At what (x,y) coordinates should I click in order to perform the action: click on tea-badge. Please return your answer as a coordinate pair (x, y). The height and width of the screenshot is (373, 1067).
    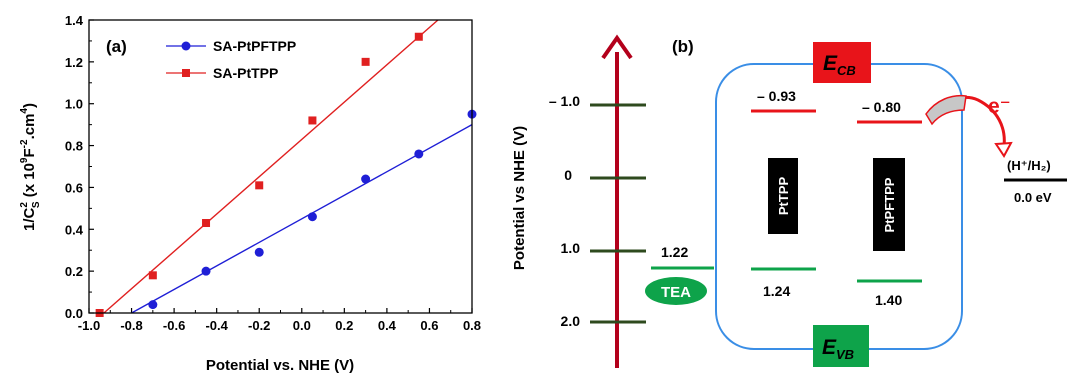
    Looking at the image, I should click on (676, 291).